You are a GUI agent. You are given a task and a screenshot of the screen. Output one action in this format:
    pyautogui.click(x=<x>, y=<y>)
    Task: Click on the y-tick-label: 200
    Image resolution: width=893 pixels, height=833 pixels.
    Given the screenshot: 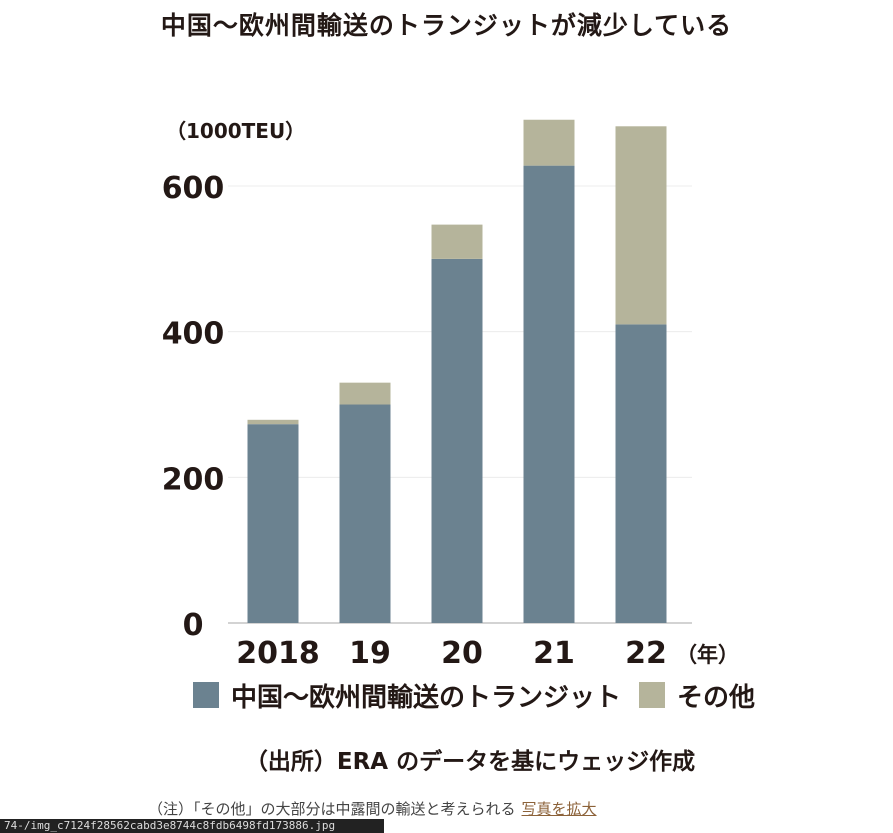 What is the action you would take?
    pyautogui.click(x=193, y=479)
    